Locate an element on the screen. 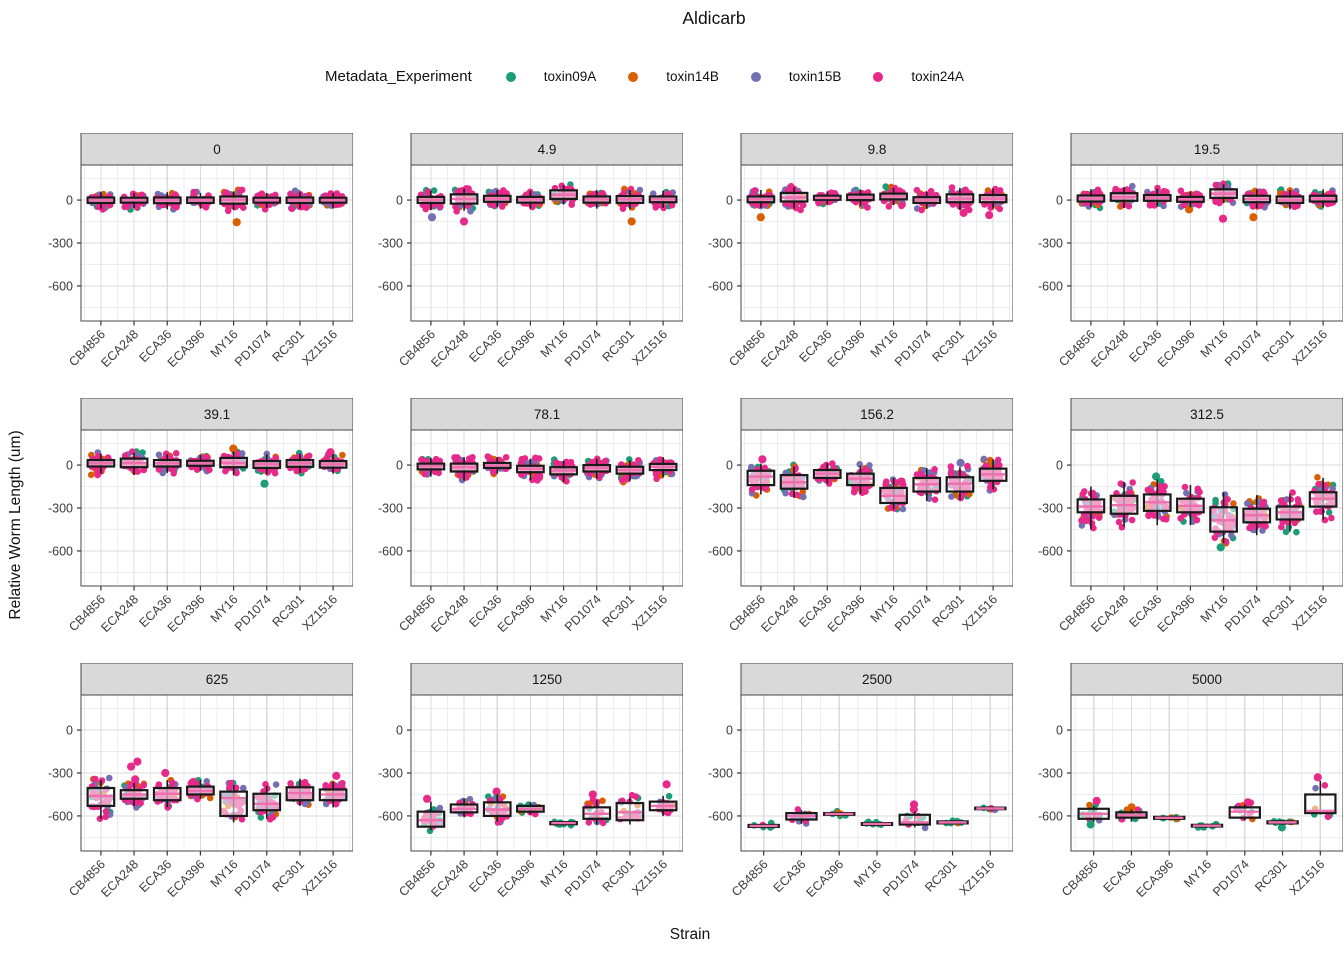  boxplot-ECA396 is located at coordinates (860, 479).